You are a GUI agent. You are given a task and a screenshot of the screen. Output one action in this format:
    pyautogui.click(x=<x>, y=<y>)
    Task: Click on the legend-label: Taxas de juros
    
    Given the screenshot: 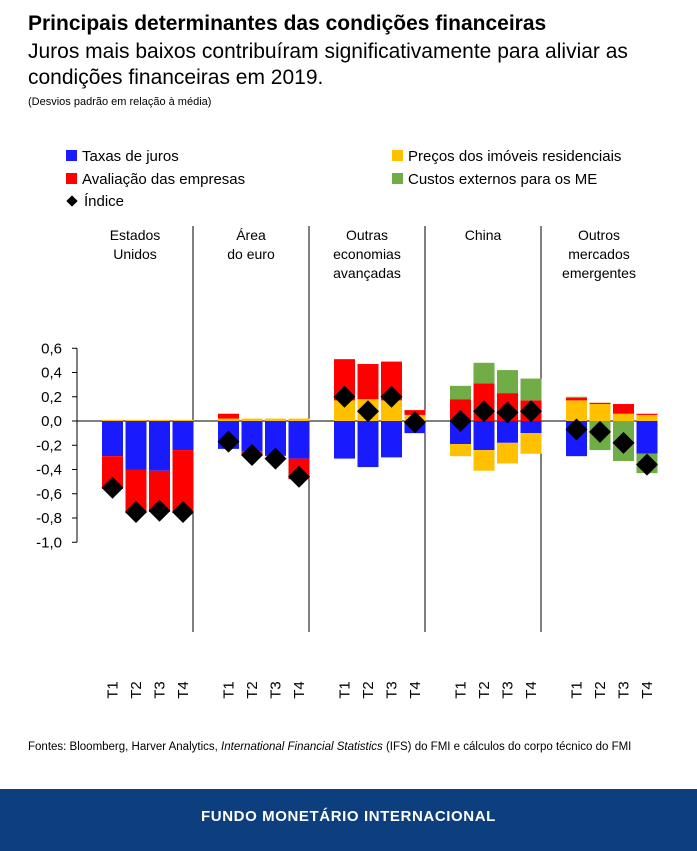 What is the action you would take?
    pyautogui.click(x=130, y=156)
    